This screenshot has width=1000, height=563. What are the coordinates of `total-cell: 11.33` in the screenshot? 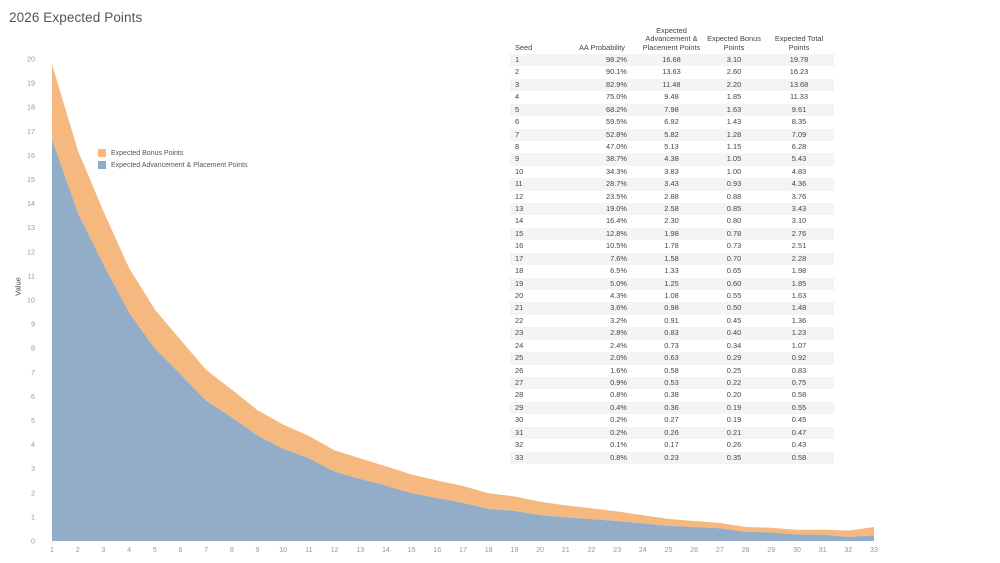 It's located at (799, 97).